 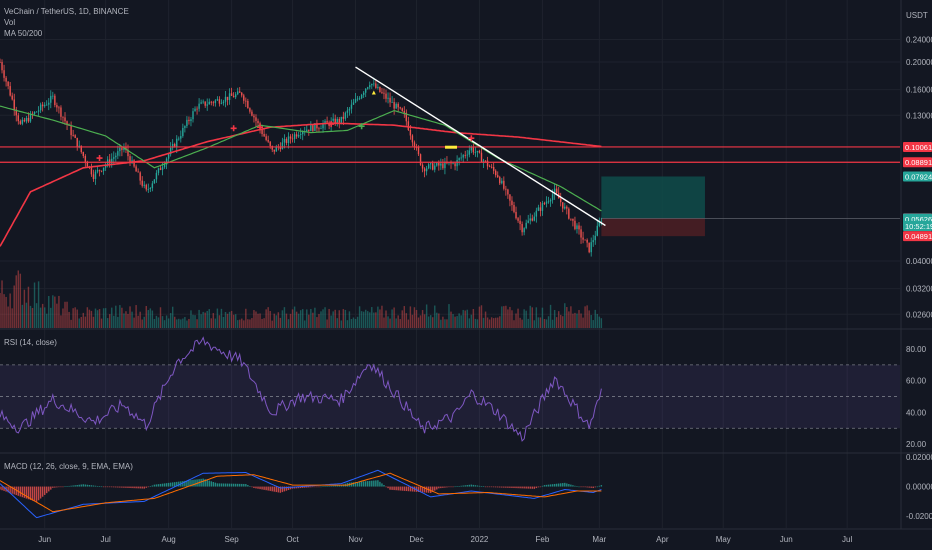 I want to click on macd-legend: MACD (12, 26, close, 9, EMA, EMA), so click(x=68, y=466).